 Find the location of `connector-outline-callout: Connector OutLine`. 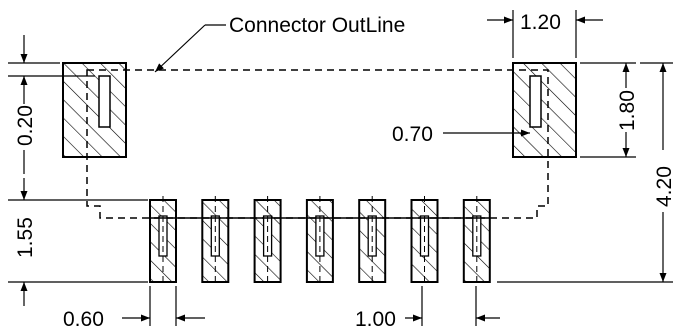

connector-outline-callout: Connector OutLine is located at coordinates (279, 43).